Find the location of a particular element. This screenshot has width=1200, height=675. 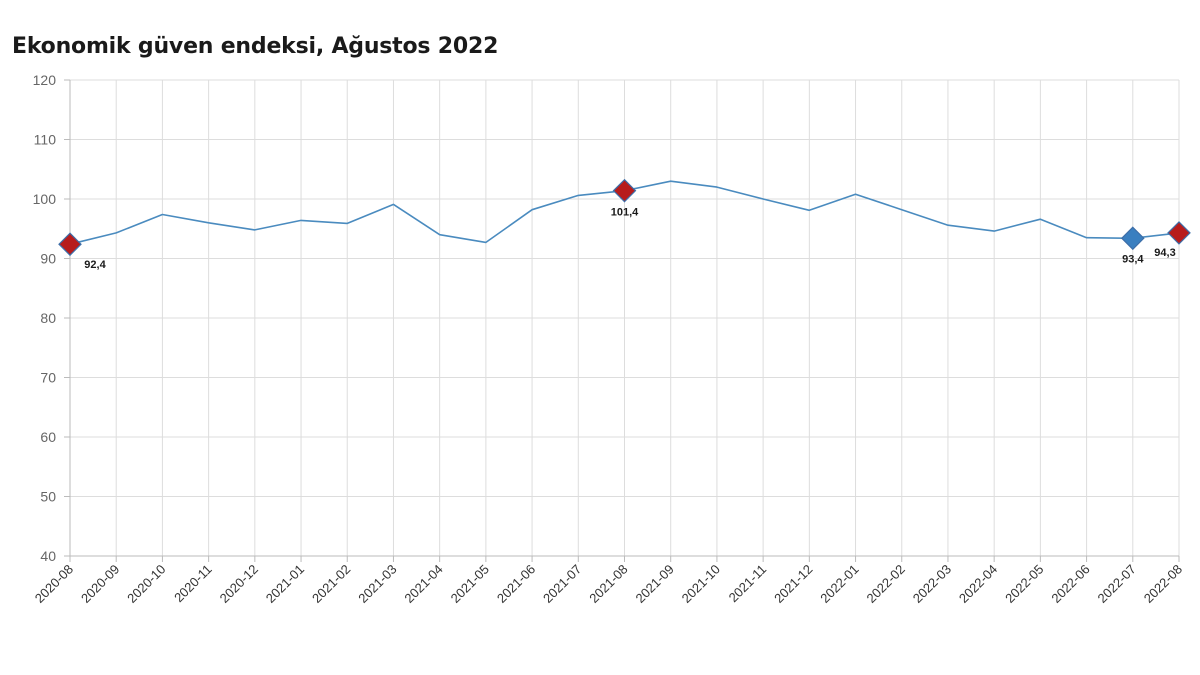

chart-title: Ekonomik güven endeksi, Ağustos 2022 is located at coordinates (255, 46).